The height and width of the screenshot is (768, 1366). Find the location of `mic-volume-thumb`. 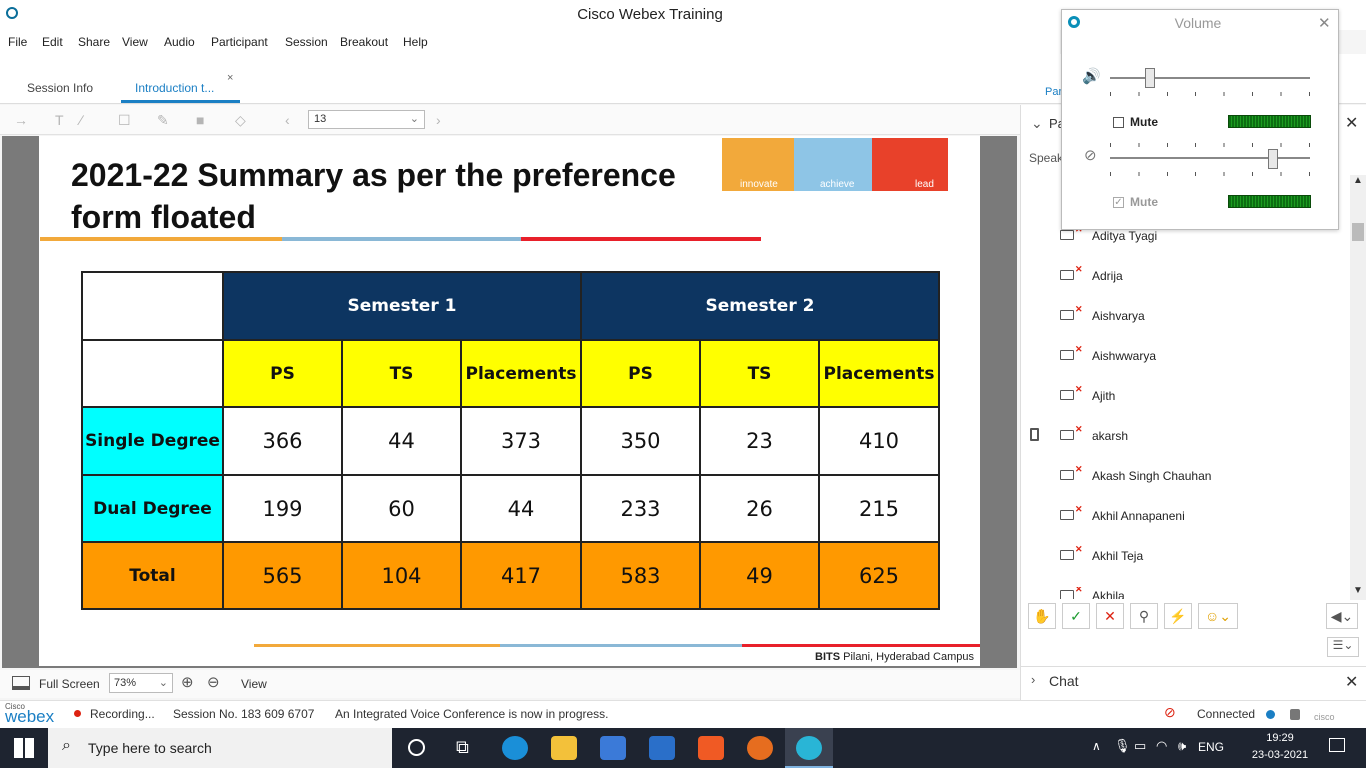

mic-volume-thumb is located at coordinates (1273, 159).